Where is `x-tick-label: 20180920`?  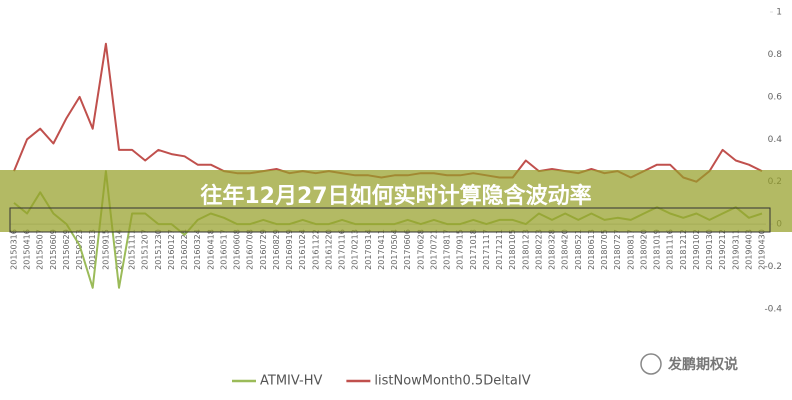 x-tick-label: 20180920 is located at coordinates (643, 249).